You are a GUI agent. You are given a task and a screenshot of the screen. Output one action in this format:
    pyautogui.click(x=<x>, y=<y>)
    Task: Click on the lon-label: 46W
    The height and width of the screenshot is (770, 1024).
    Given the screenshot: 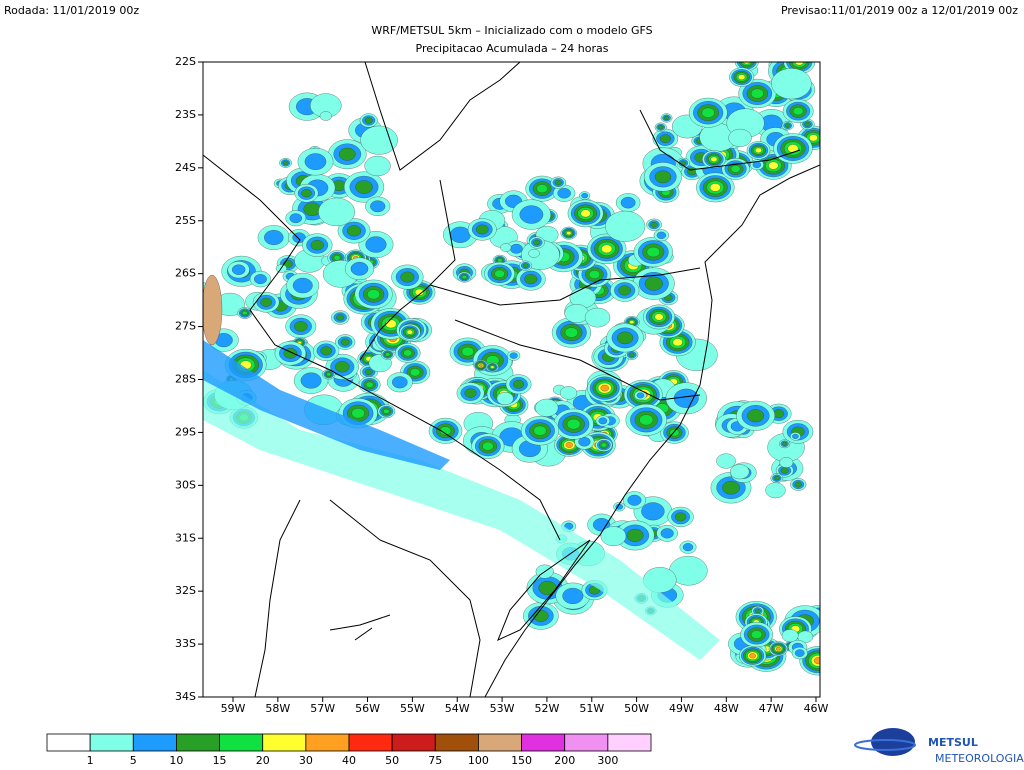 What is the action you would take?
    pyautogui.click(x=816, y=708)
    